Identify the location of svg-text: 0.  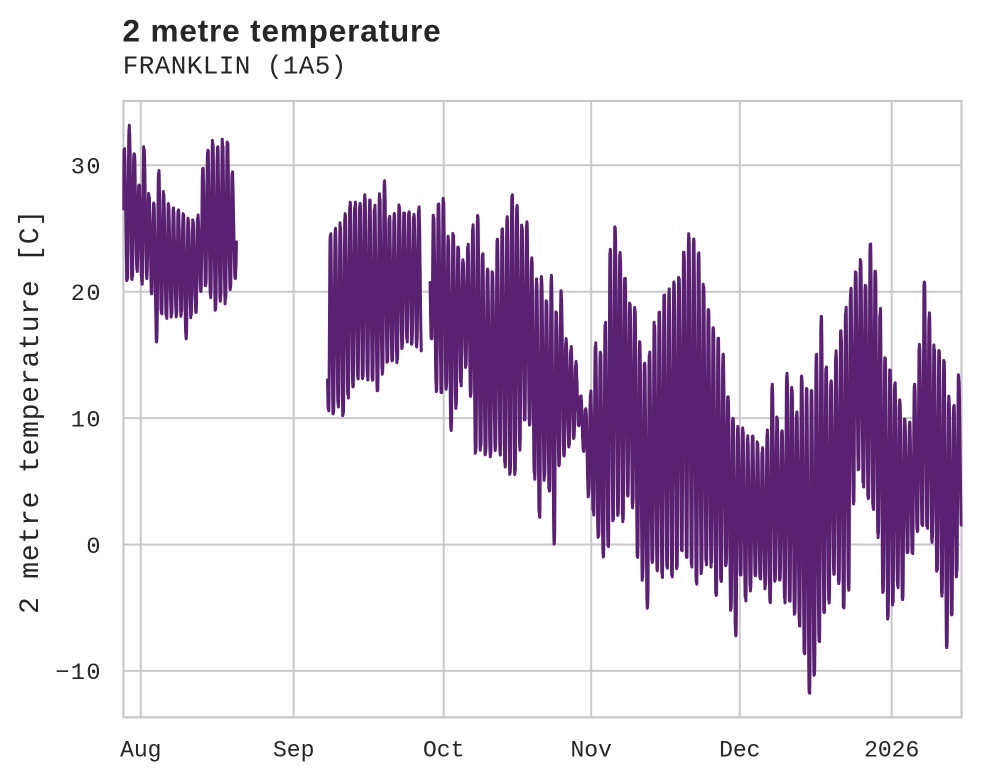
(94, 547).